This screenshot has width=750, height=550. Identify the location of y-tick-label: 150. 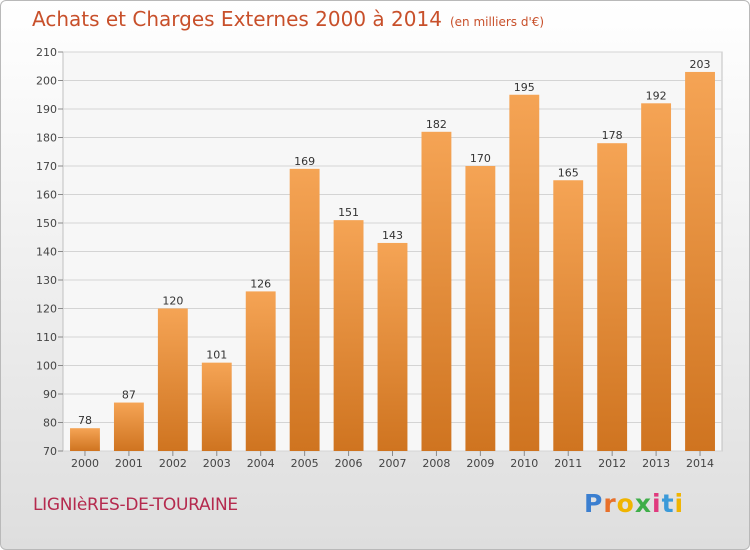
(46, 223).